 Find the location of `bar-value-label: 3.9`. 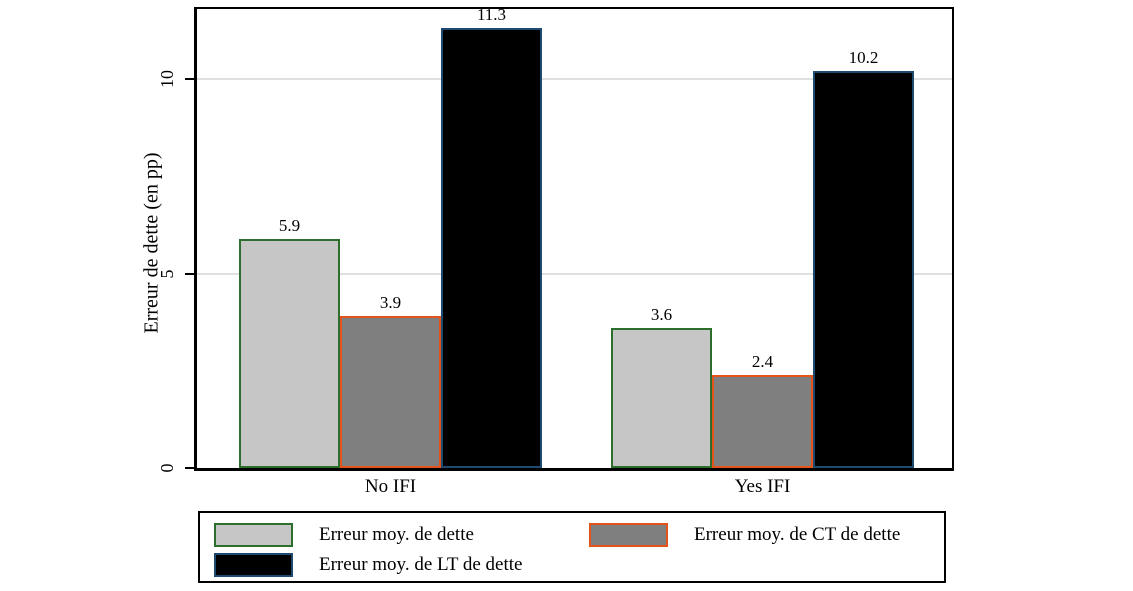

bar-value-label: 3.9 is located at coordinates (390, 303).